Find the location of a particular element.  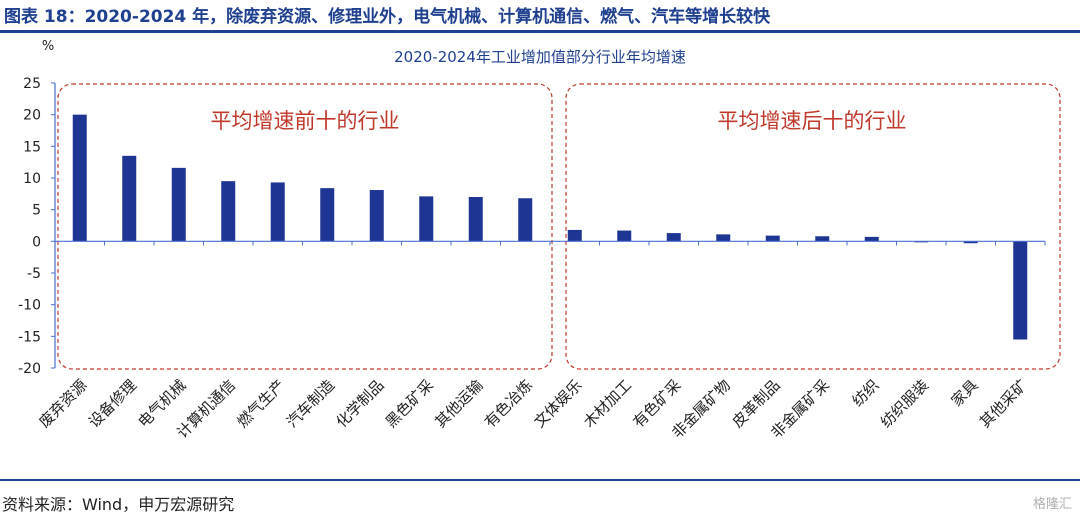

y-axis: 25 20 15 10 5 0 -5 -10 -15 -20 is located at coordinates (37, 226).